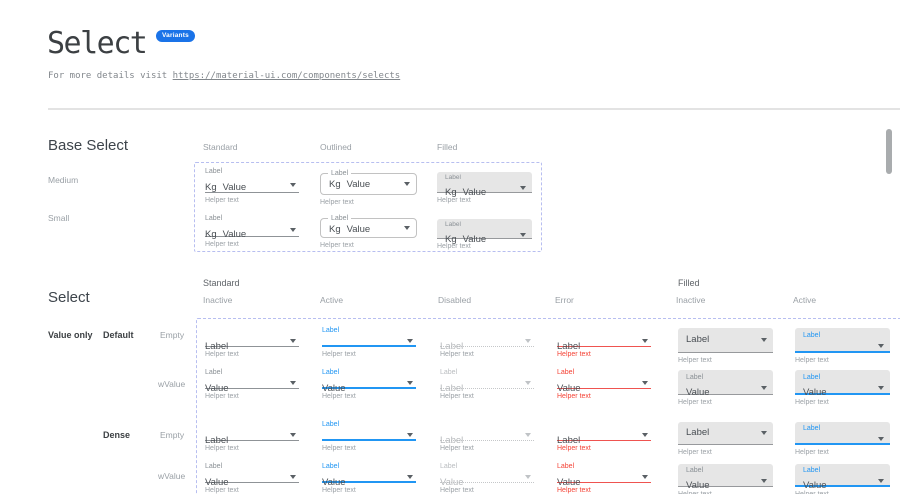 This screenshot has height=494, width=900. Describe the element at coordinates (889, 151) in the screenshot. I see `scrollbar-thumb` at that location.